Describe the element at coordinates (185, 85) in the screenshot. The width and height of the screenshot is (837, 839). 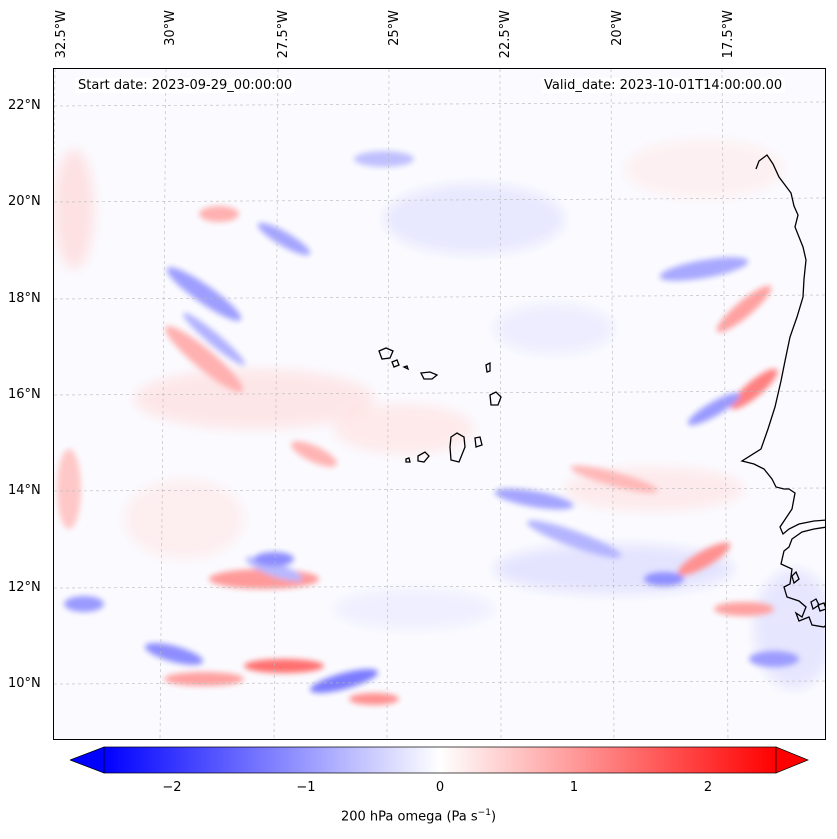
I see `start-date-label: Start date: 2023-09-29_00:00:00` at that location.